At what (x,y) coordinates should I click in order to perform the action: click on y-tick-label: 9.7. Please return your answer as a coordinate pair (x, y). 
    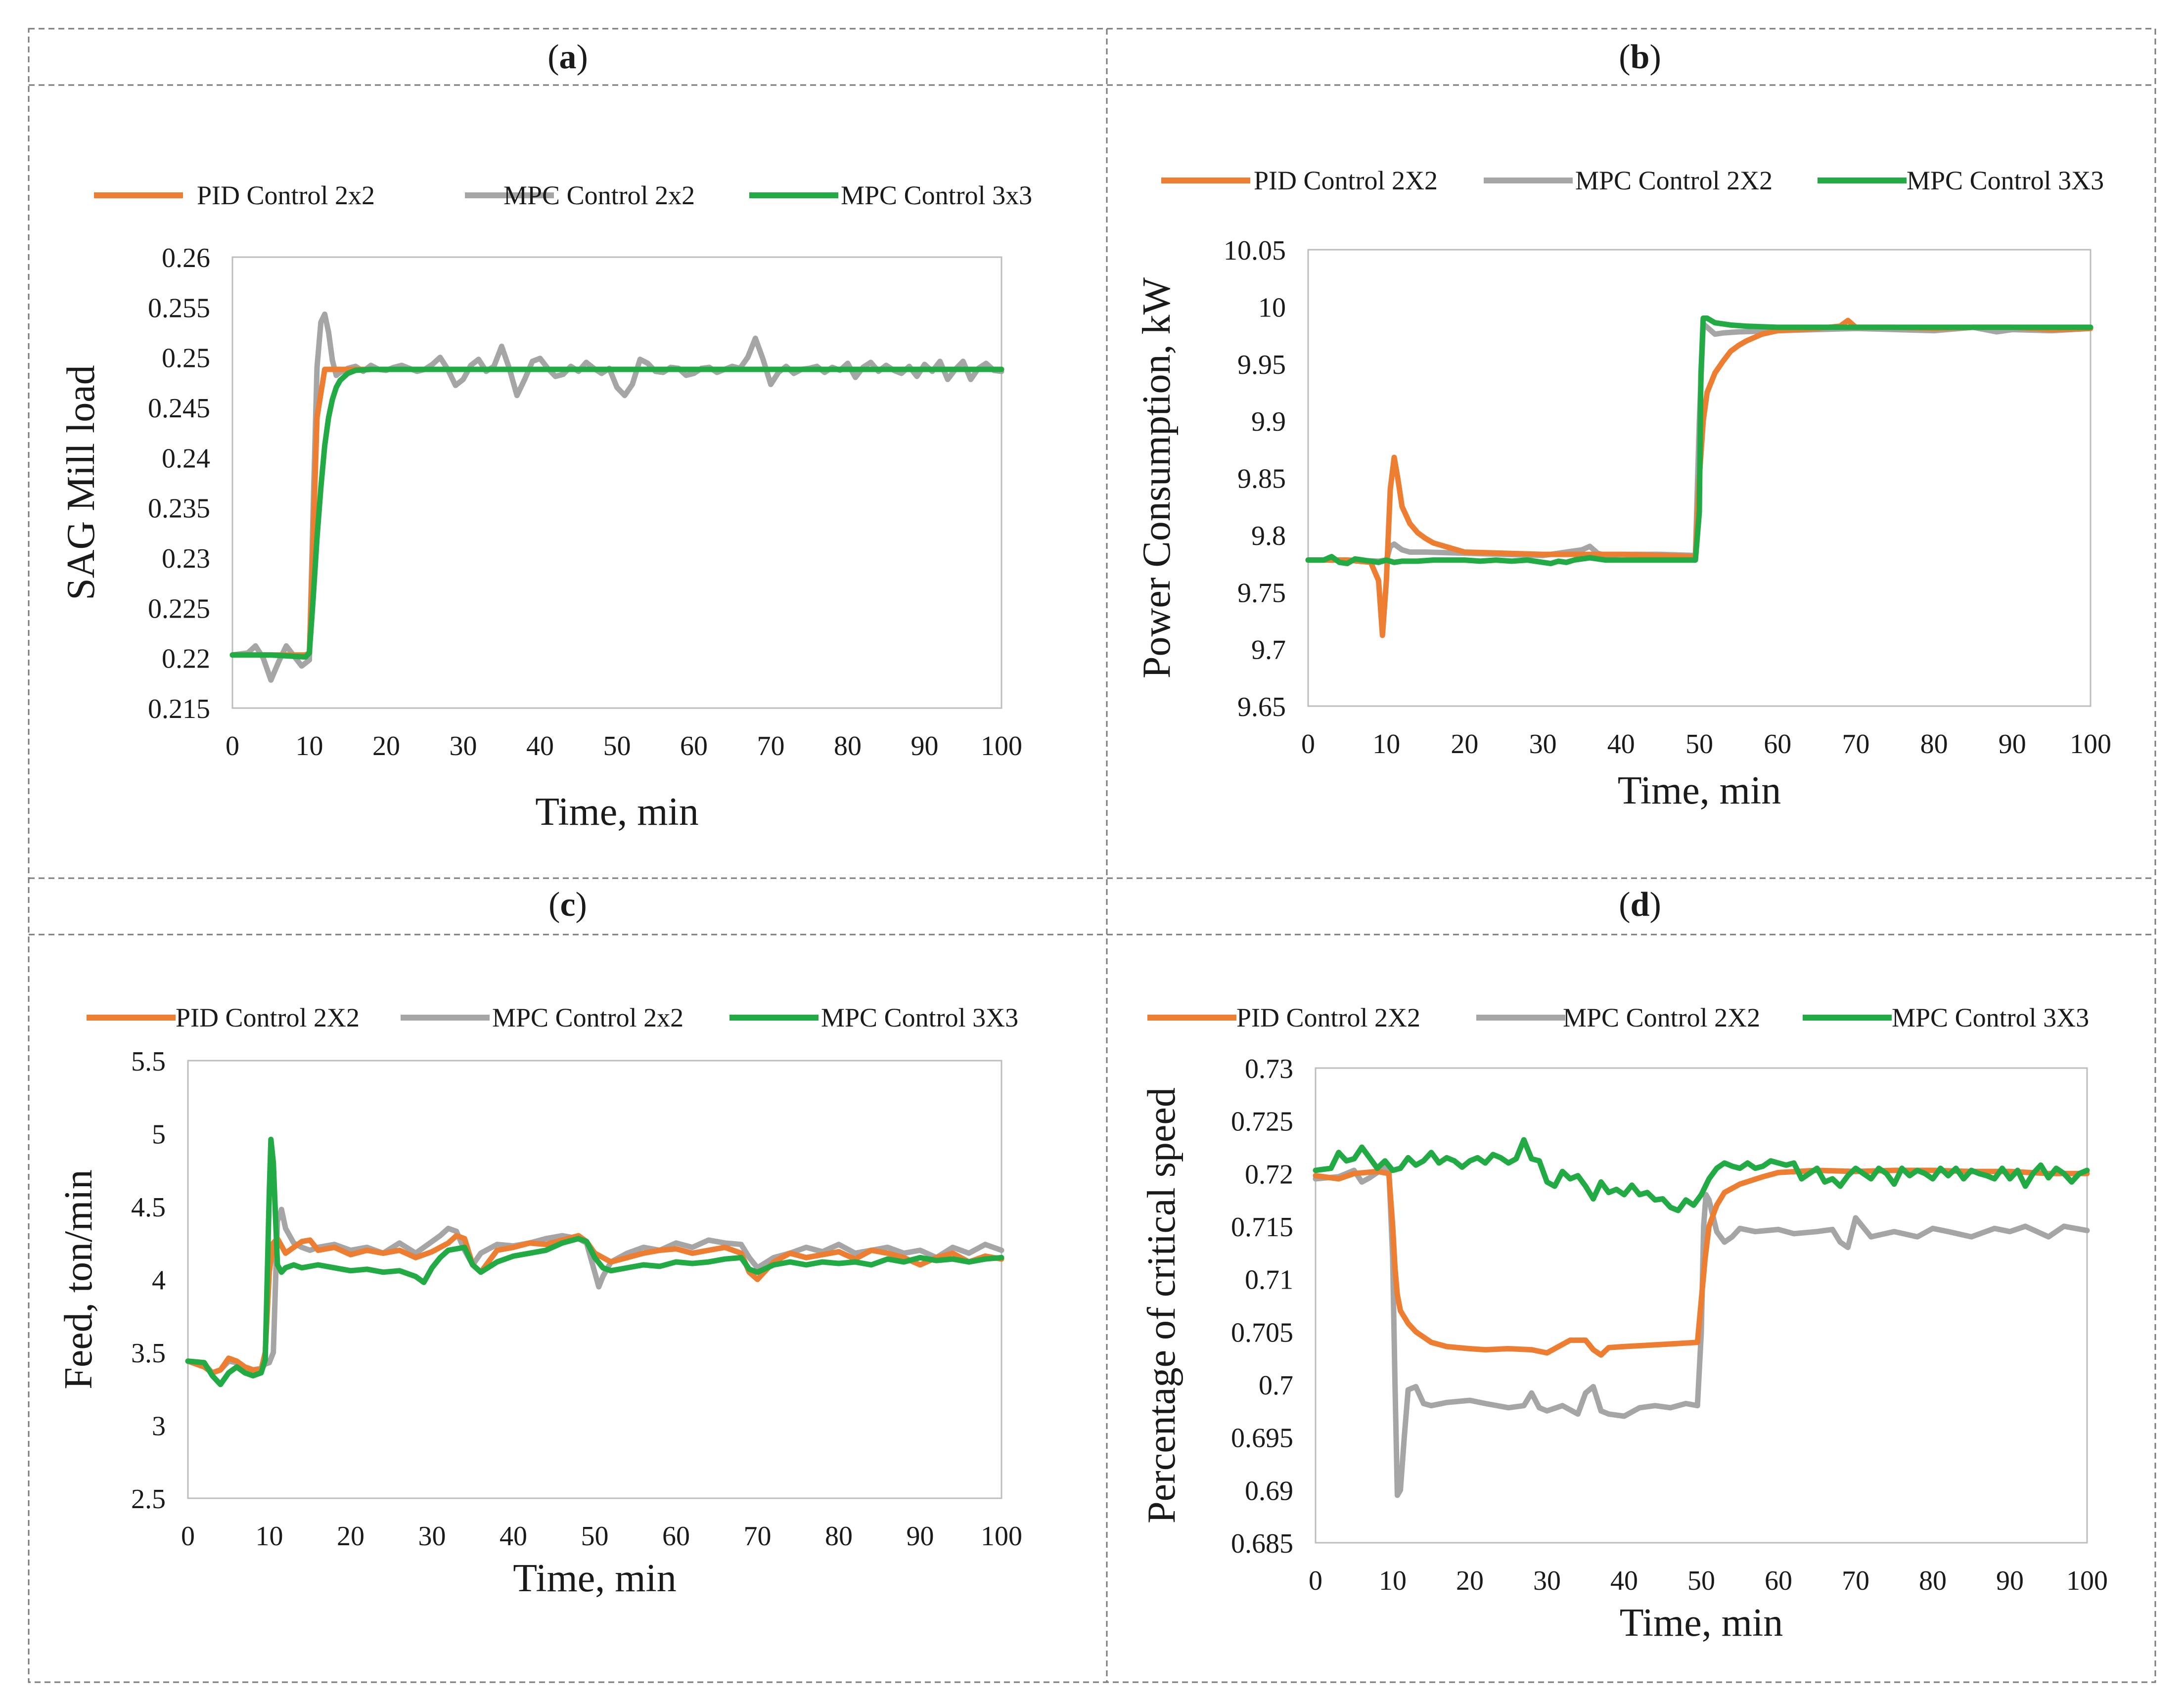
    Looking at the image, I should click on (1268, 650).